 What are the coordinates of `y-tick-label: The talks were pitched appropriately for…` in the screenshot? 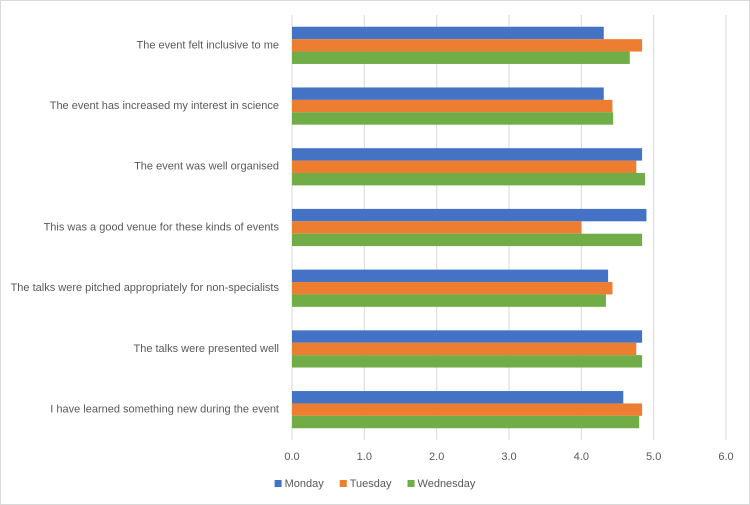 It's located at (145, 288).